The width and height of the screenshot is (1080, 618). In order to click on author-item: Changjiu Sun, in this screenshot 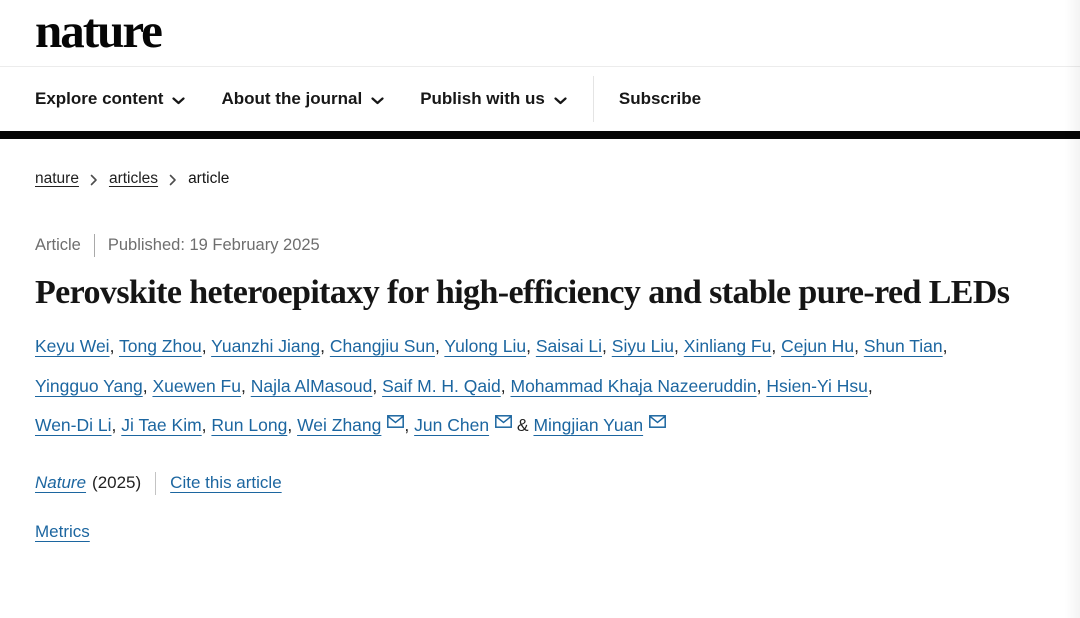, I will do `click(385, 346)`.